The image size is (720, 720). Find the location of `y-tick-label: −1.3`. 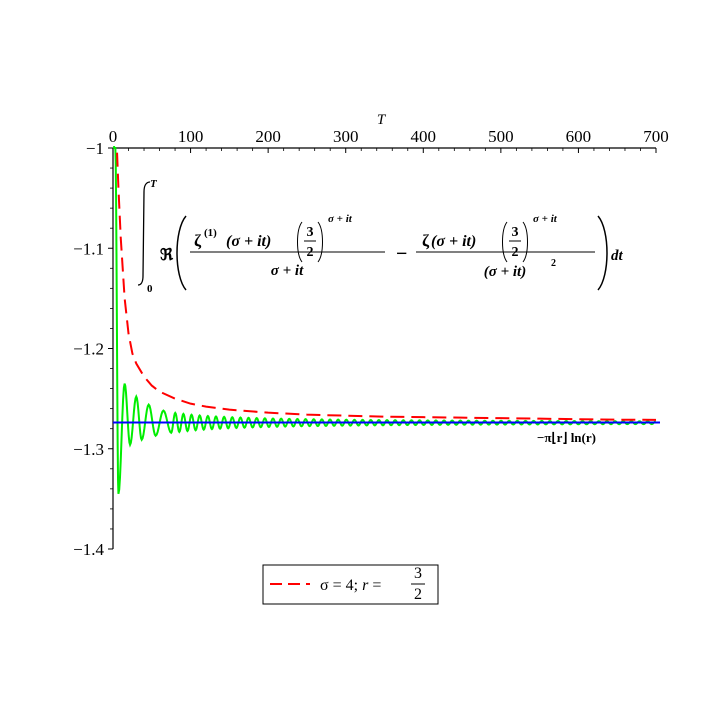

y-tick-label: −1.3 is located at coordinates (88, 449).